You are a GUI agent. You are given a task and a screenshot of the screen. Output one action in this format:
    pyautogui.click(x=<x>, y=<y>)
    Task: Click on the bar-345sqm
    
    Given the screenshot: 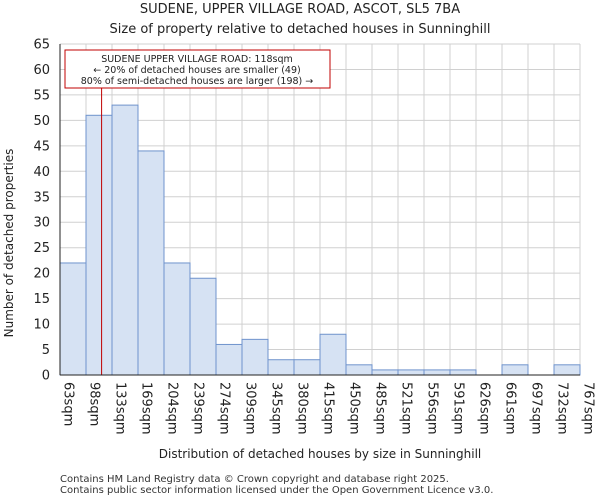 What is the action you would take?
    pyautogui.click(x=281, y=367)
    